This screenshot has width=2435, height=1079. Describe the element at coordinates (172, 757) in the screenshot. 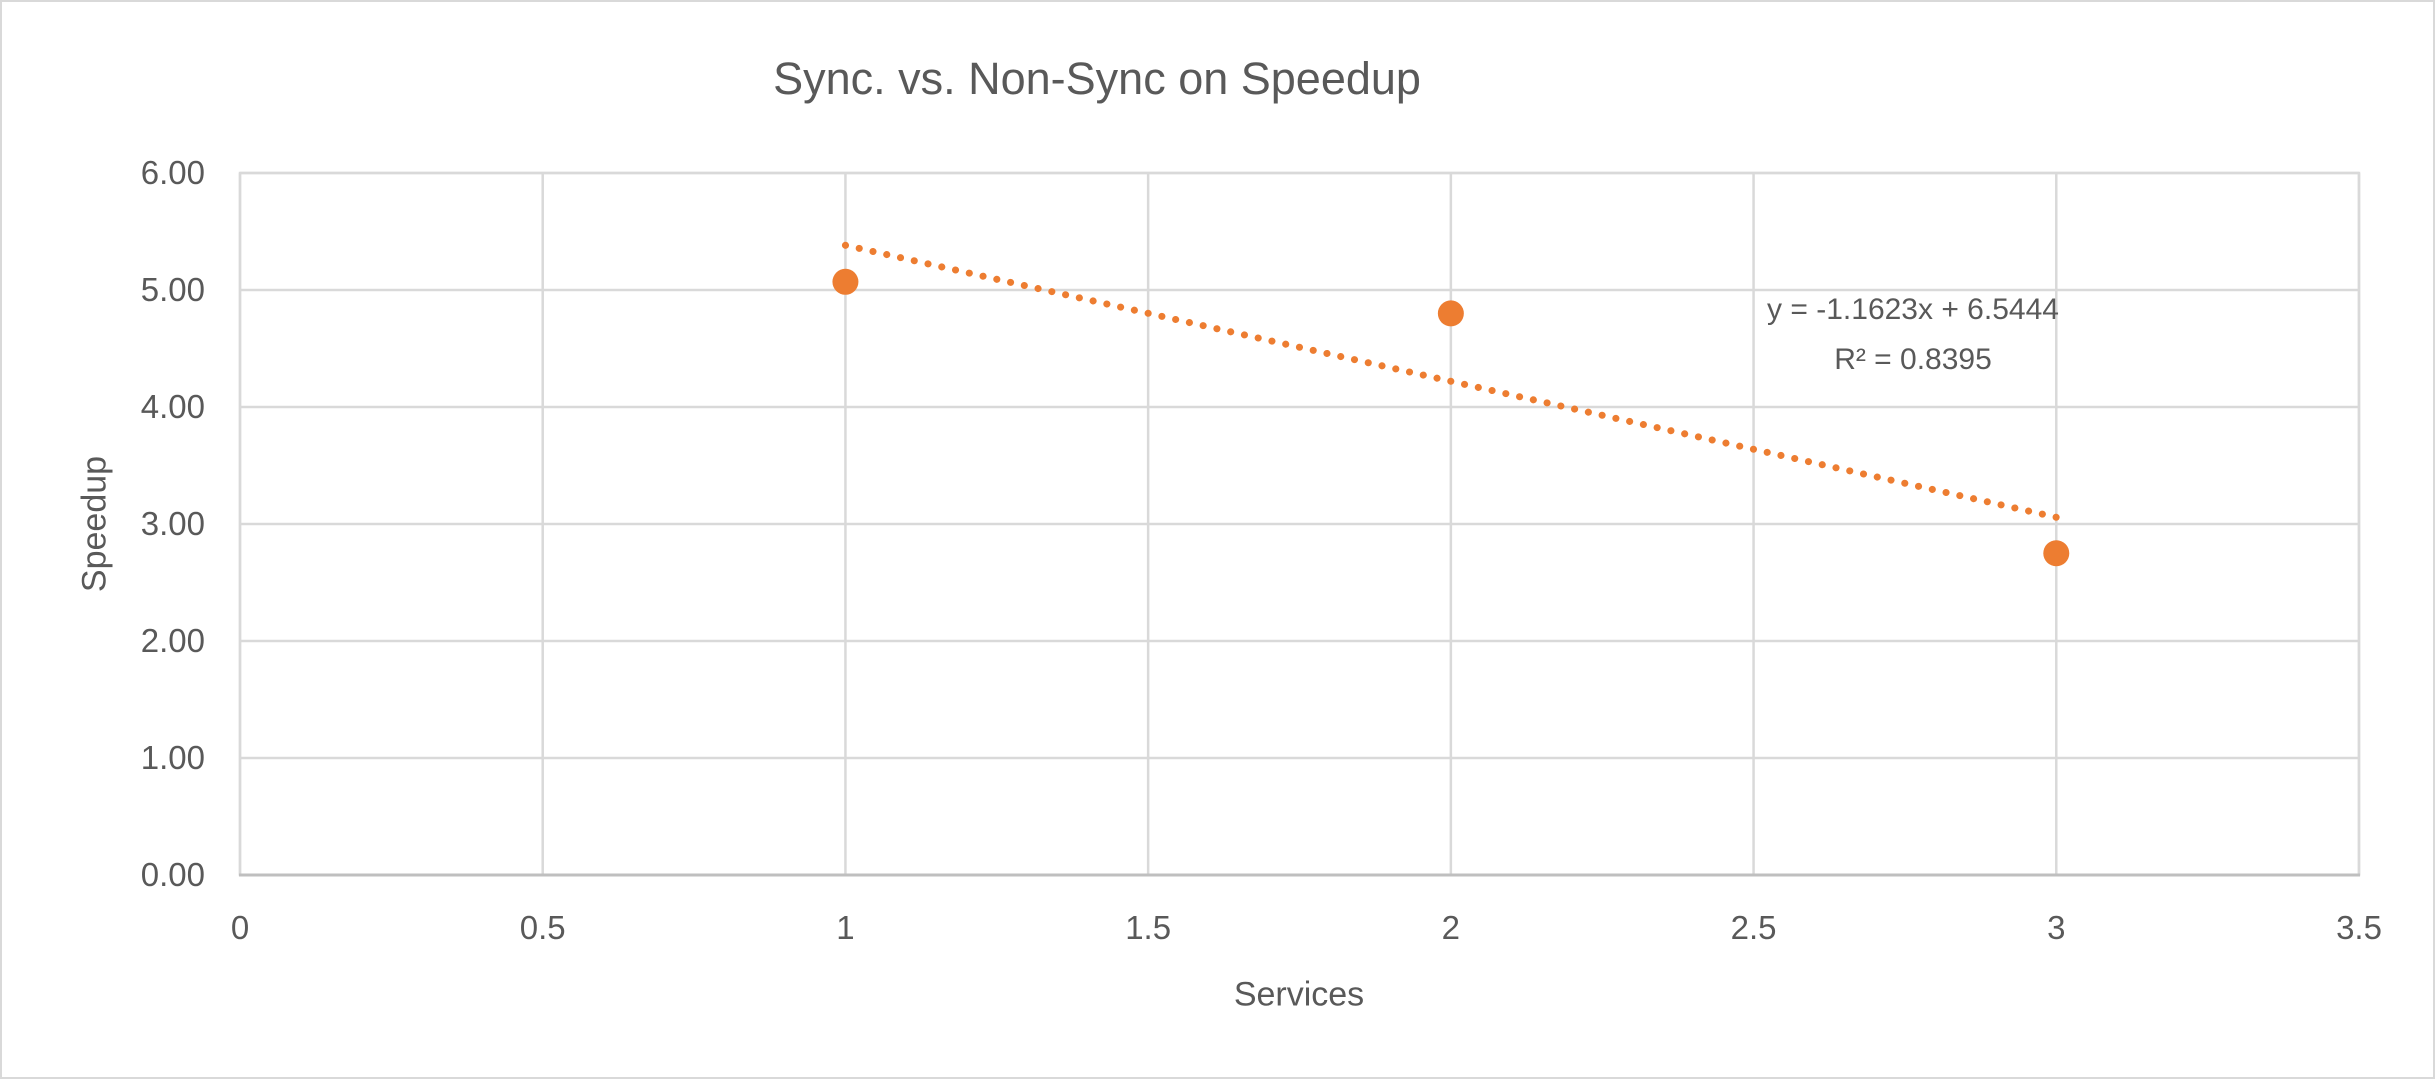

I see `y-tick-label: 1.00` at that location.